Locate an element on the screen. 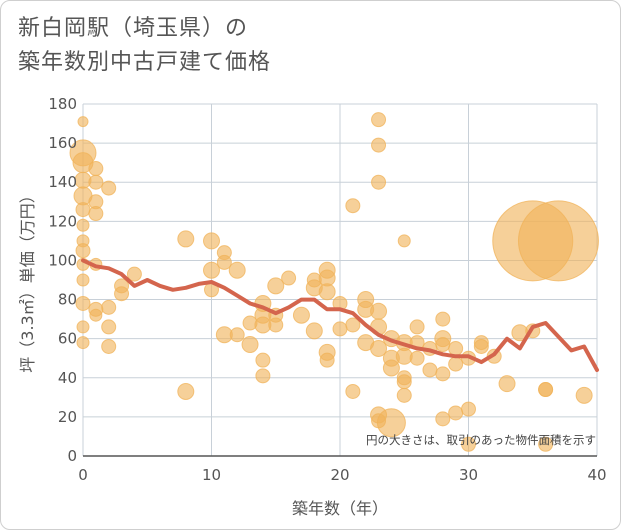 The width and height of the screenshot is (621, 530). bubble-size-note: 円の大きさは、取引のあった物件面積を示す is located at coordinates (481, 440).